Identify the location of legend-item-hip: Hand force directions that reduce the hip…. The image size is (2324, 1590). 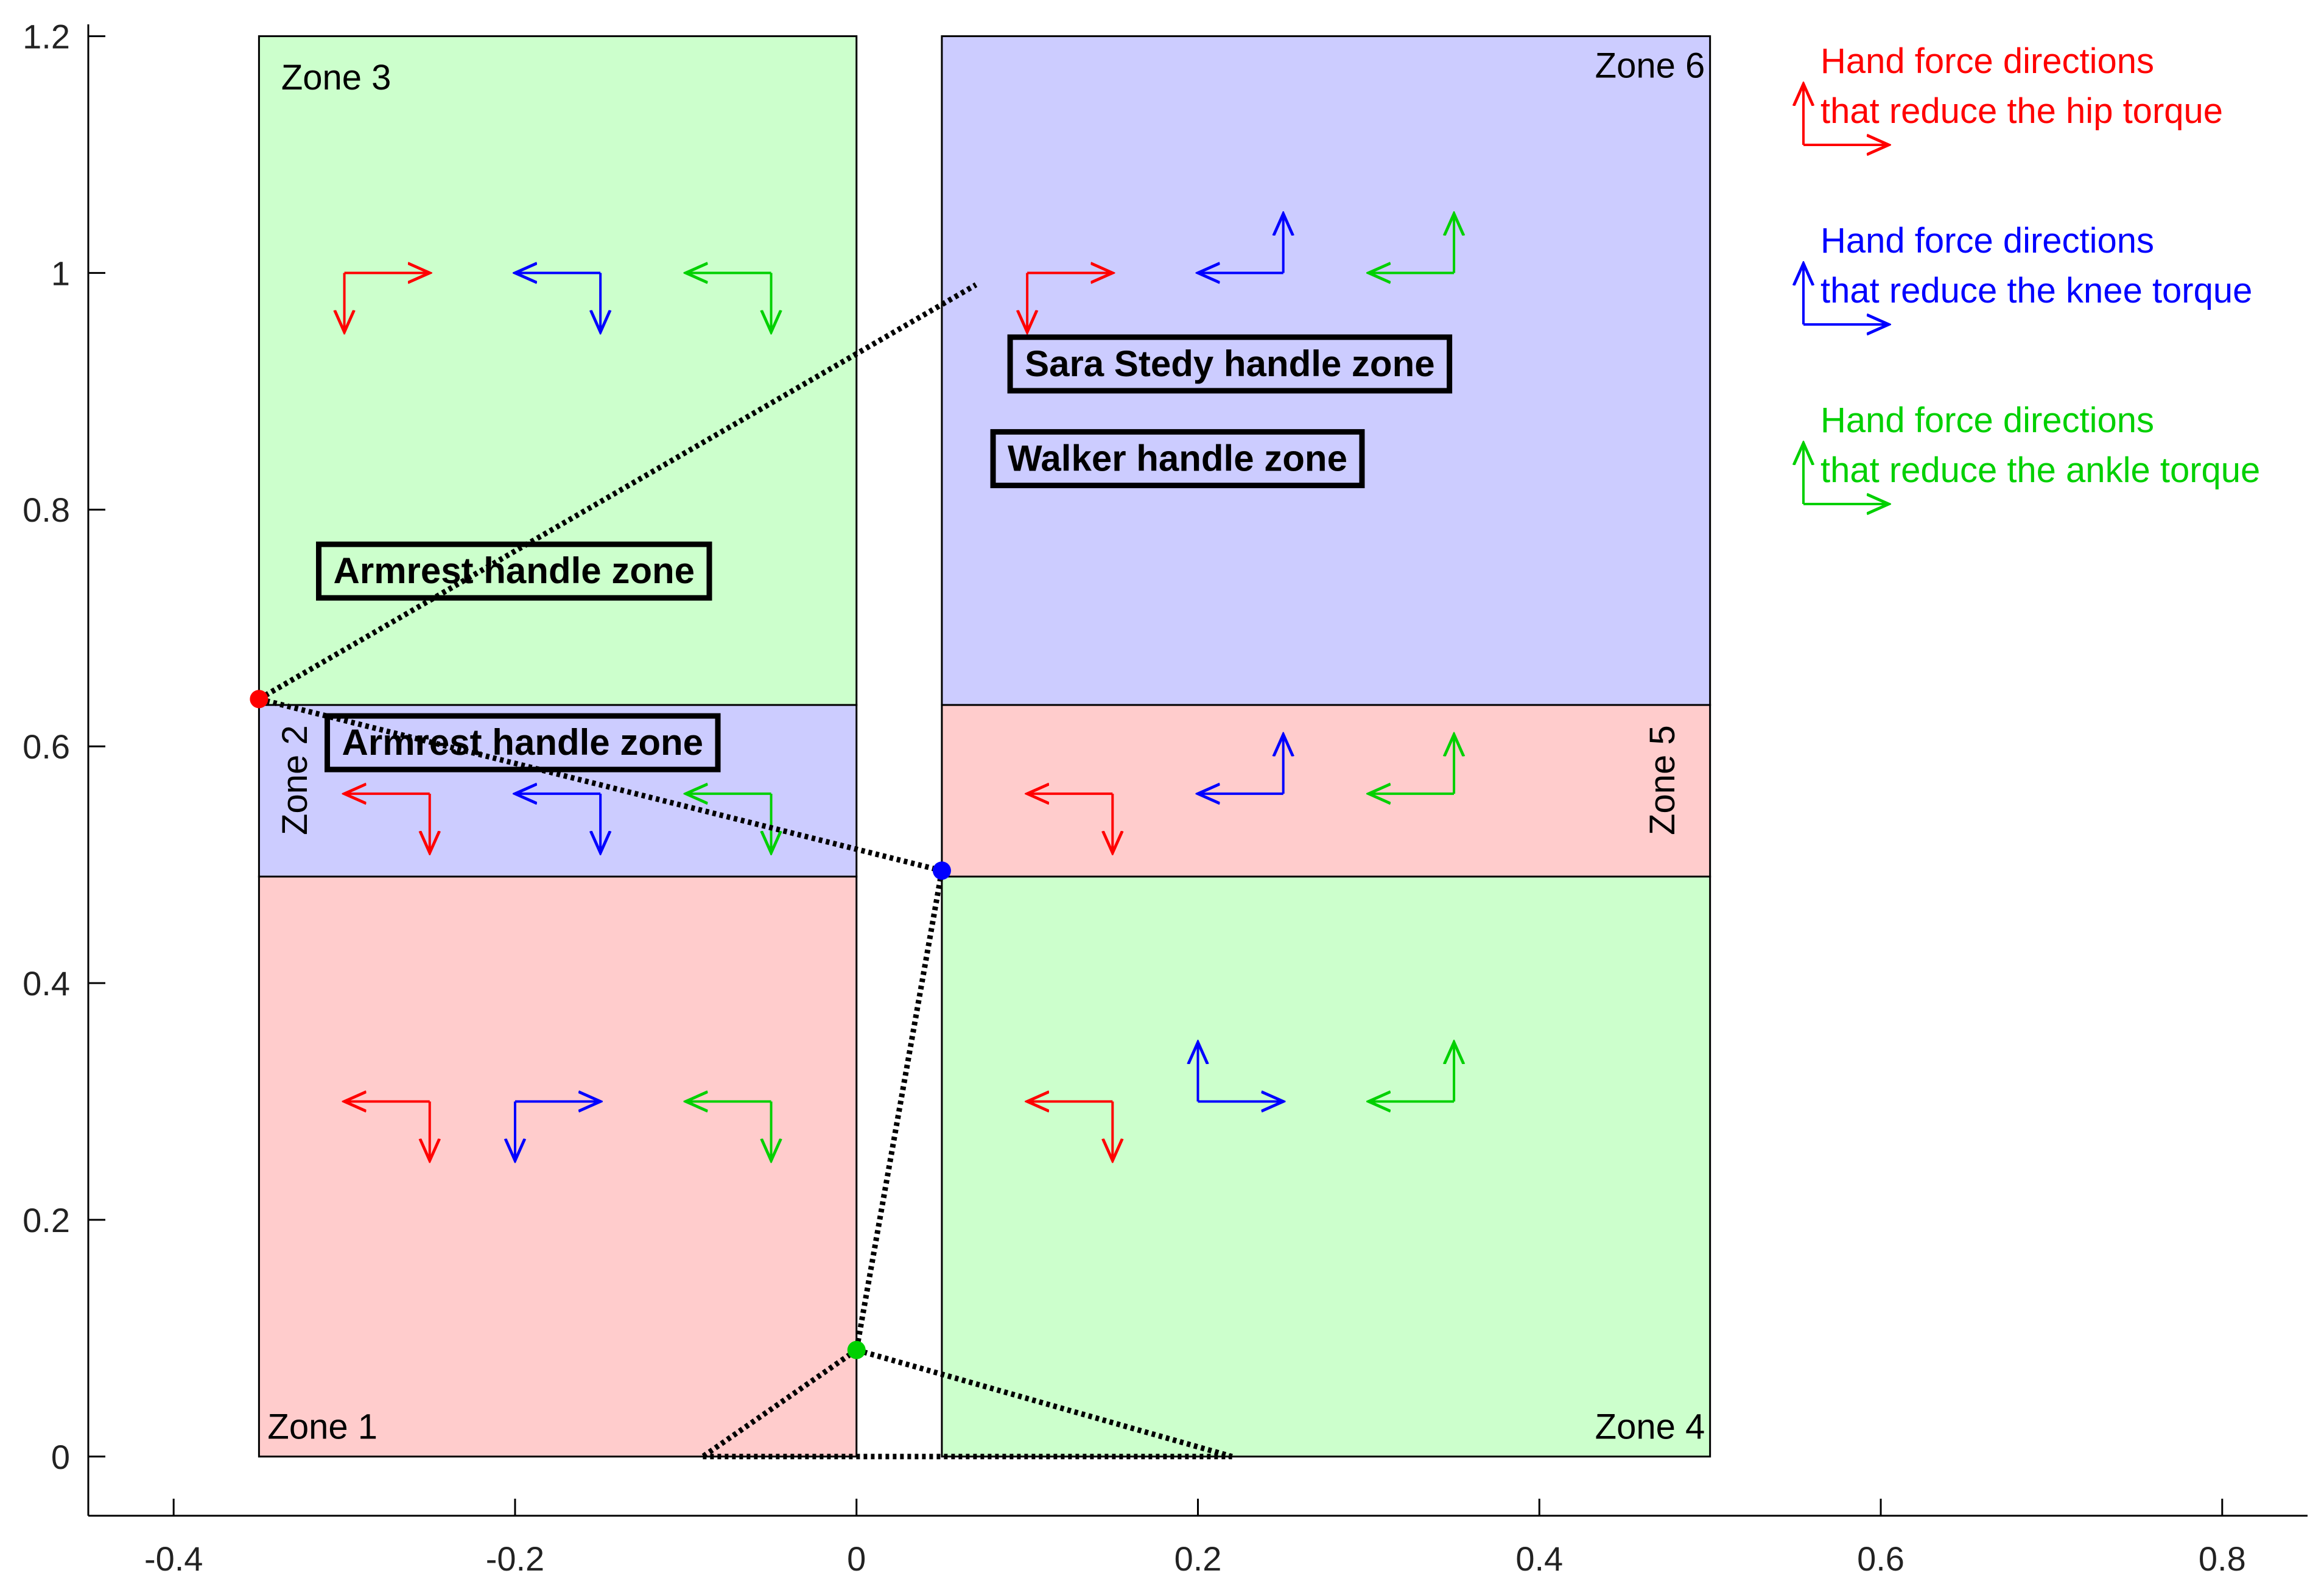
(2013, 93).